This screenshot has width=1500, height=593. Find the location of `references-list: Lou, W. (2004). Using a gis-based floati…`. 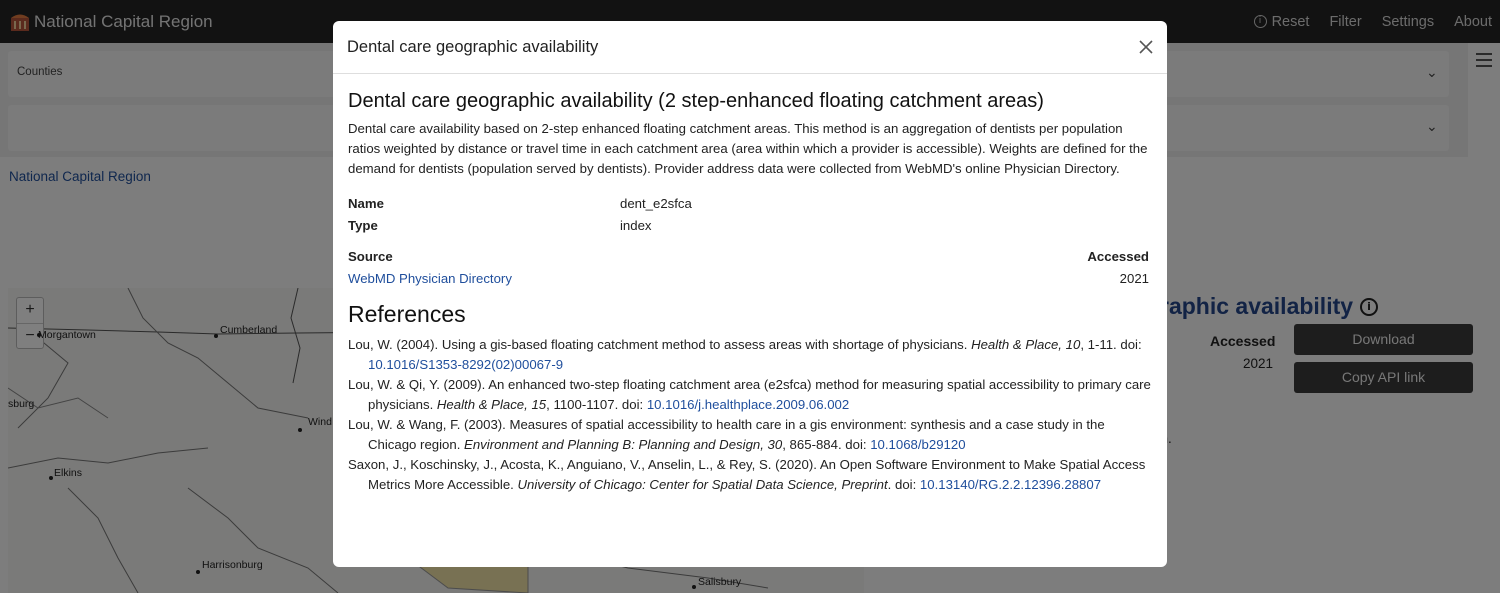

references-list: Lou, W. (2004). Using a gis-based floati… is located at coordinates (750, 415).